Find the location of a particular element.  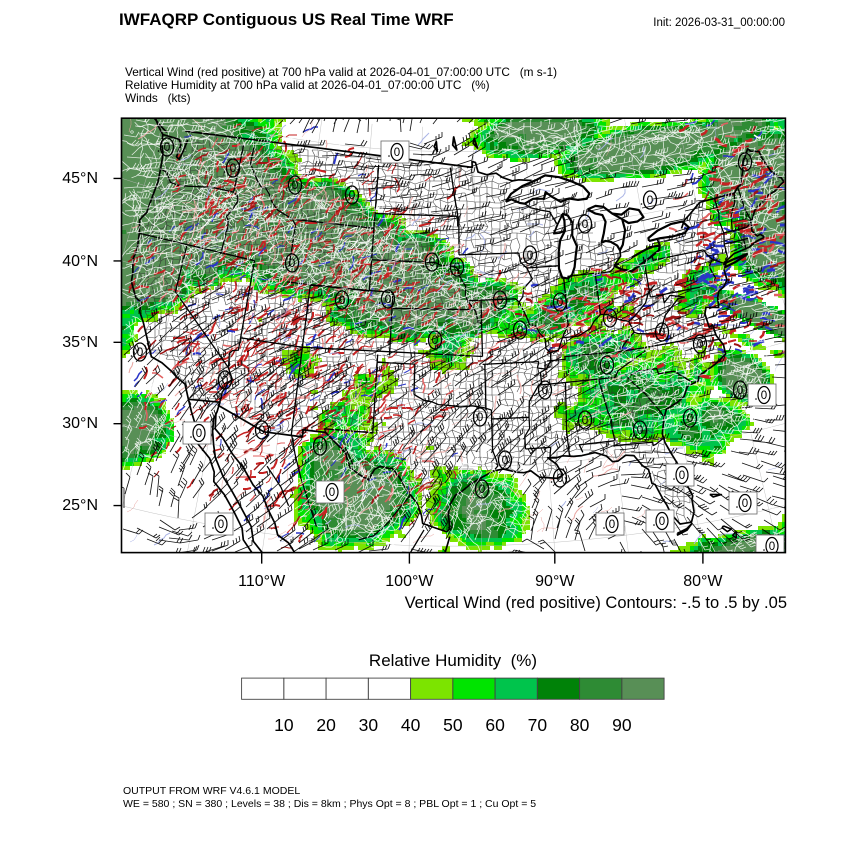

svg-text: 30 is located at coordinates (369, 725).